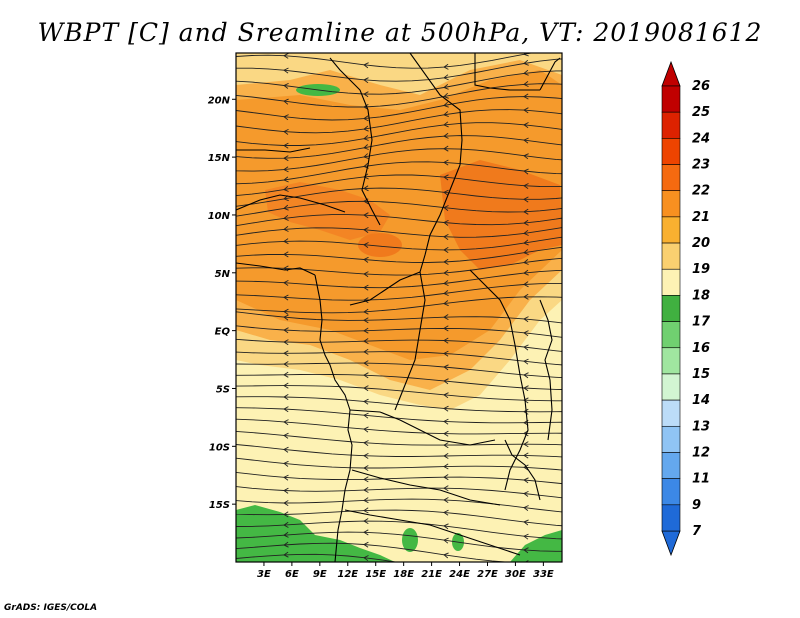 This screenshot has width=800, height=618. What do you see at coordinates (701, 243) in the screenshot?
I see `colorbar-label: 20` at bounding box center [701, 243].